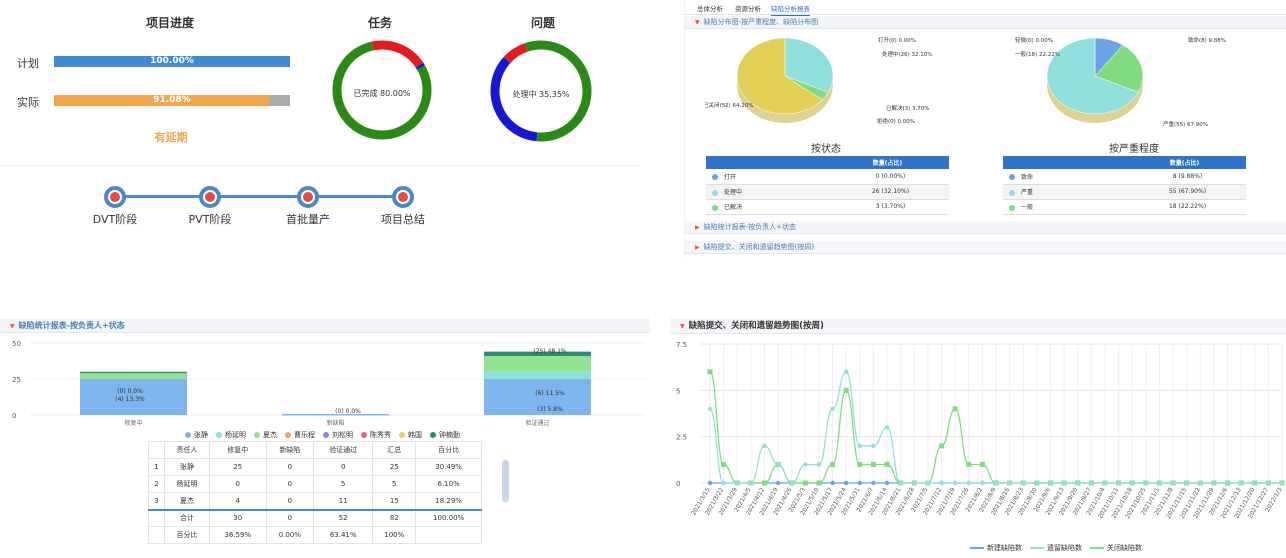 This screenshot has width=1286, height=558. Describe the element at coordinates (71, 325) in the screenshot. I see `owner-status-title: 缺陷统计报表-按负责人+状态` at that location.